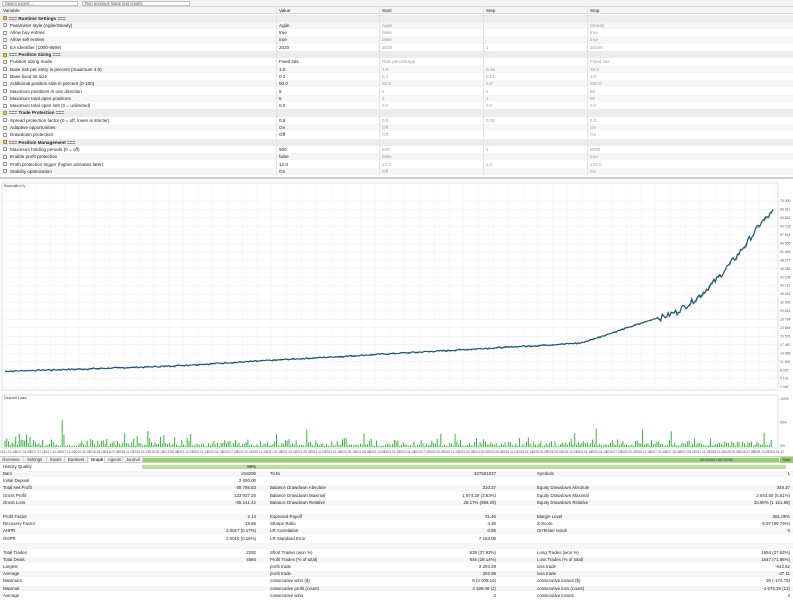  I want to click on tab-journal: Journal, so click(133, 460).